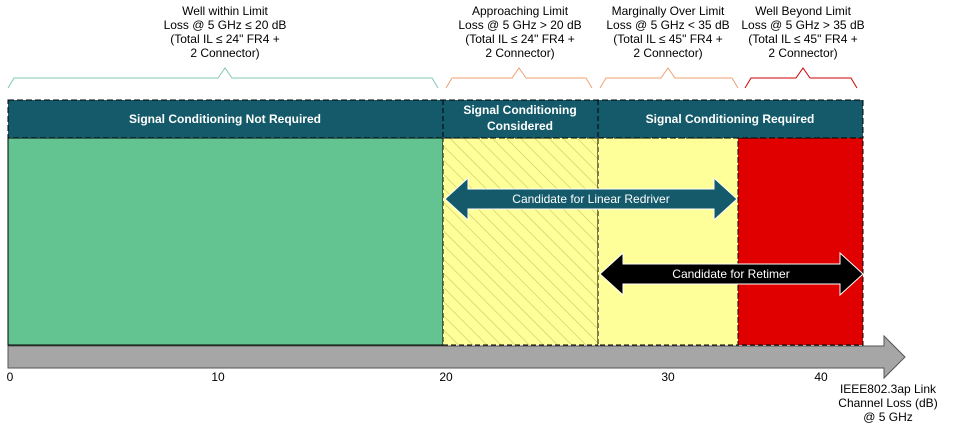 This screenshot has height=436, width=957. What do you see at coordinates (668, 241) in the screenshot?
I see `zone-yellow` at bounding box center [668, 241].